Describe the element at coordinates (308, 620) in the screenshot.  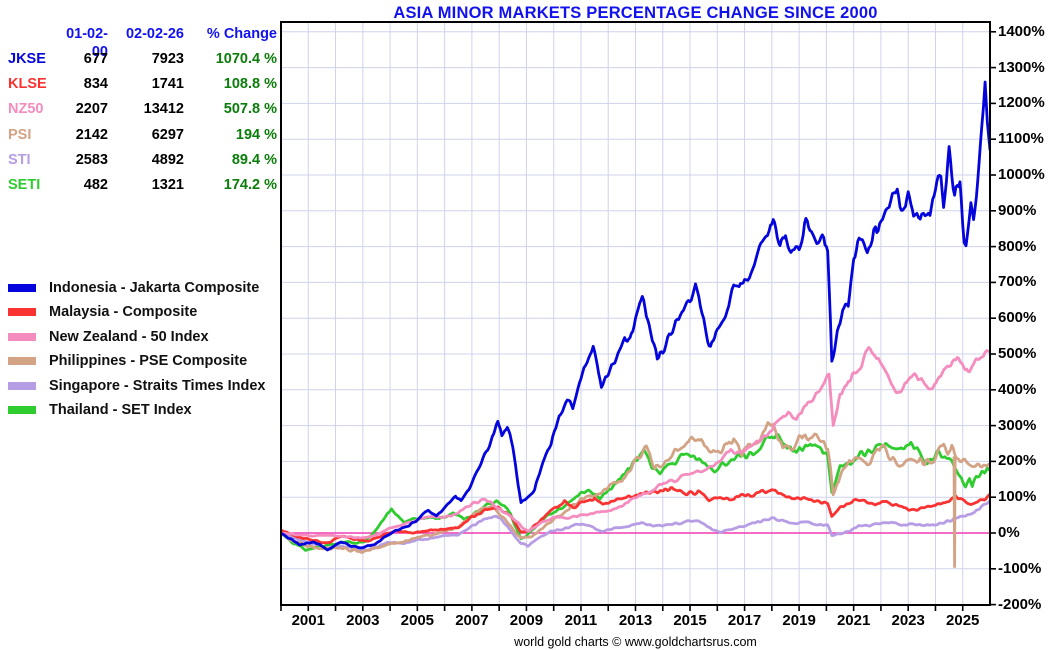
I see `x-tick-label-2001: 2001` at that location.